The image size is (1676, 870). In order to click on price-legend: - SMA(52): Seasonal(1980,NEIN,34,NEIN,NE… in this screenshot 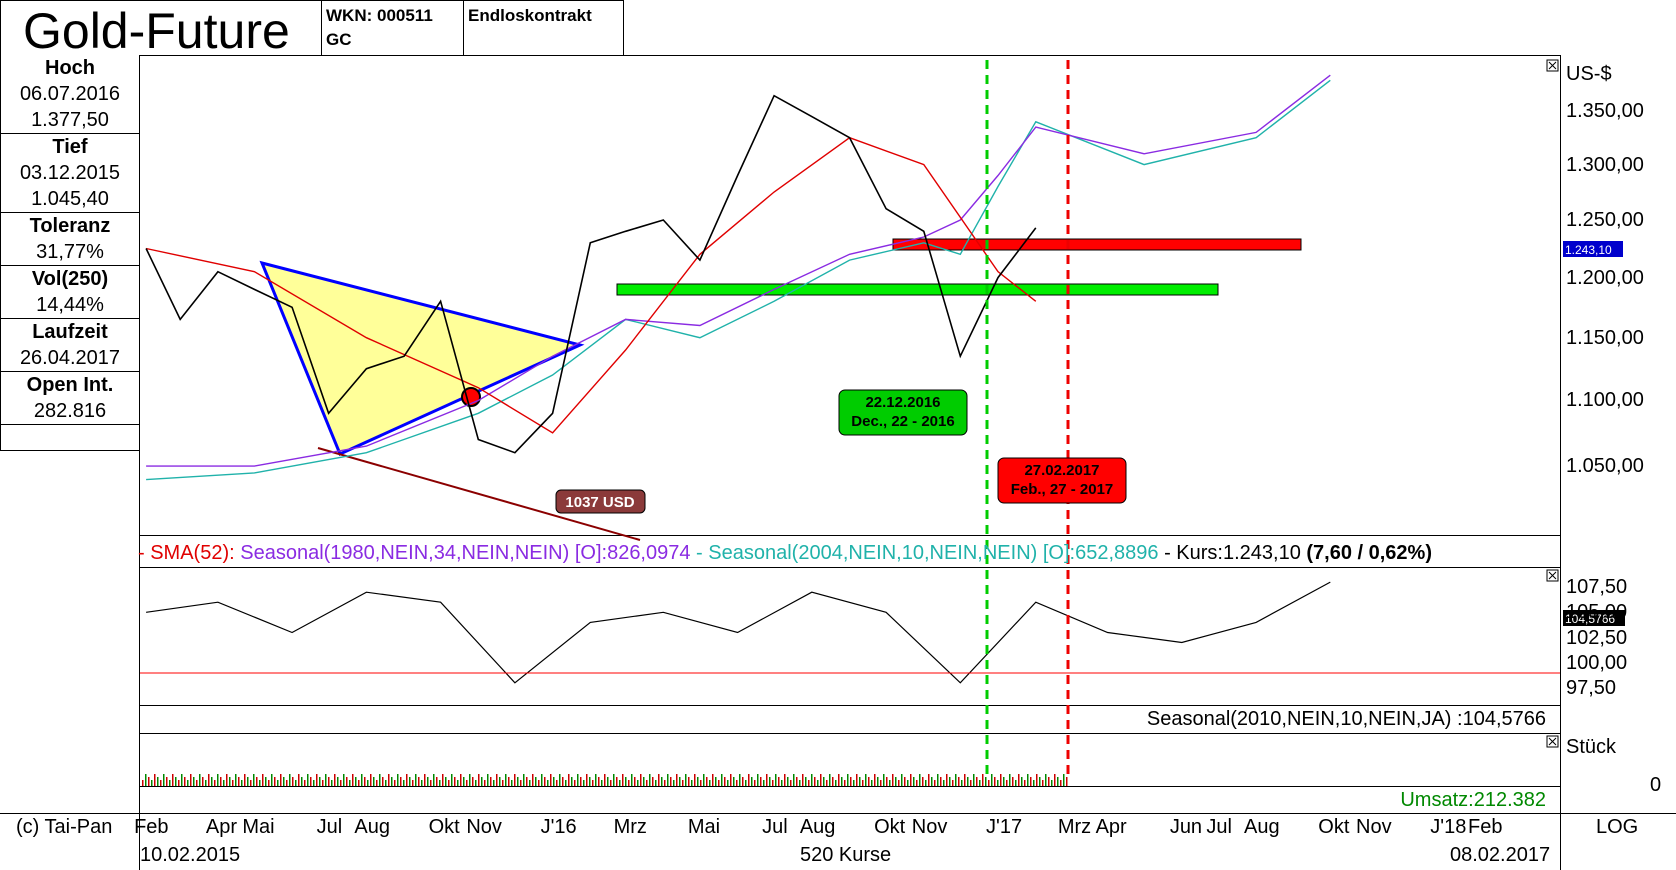, I will do `click(785, 553)`.